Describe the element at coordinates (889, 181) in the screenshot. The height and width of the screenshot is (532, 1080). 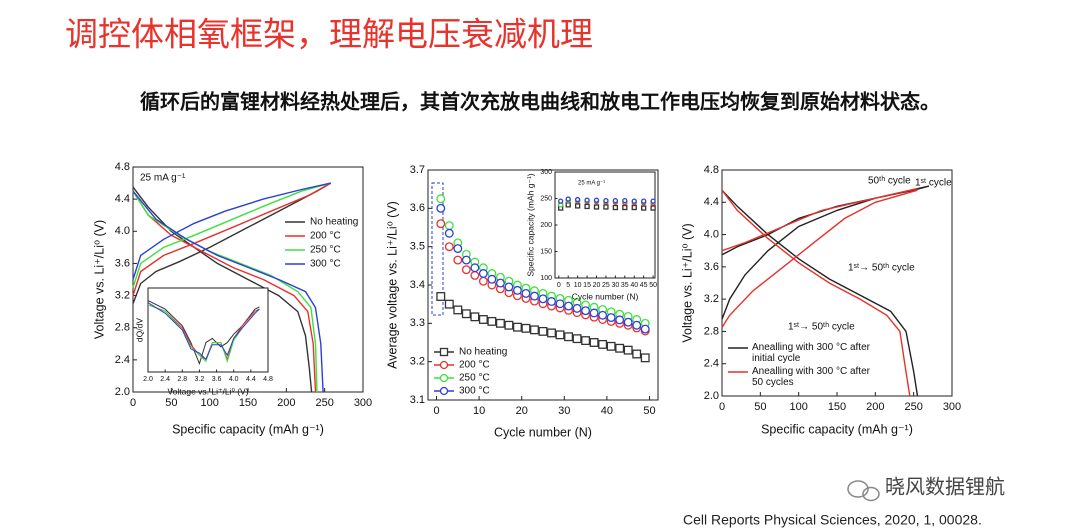
I see `annotation: 50ᵗʰ cycle` at that location.